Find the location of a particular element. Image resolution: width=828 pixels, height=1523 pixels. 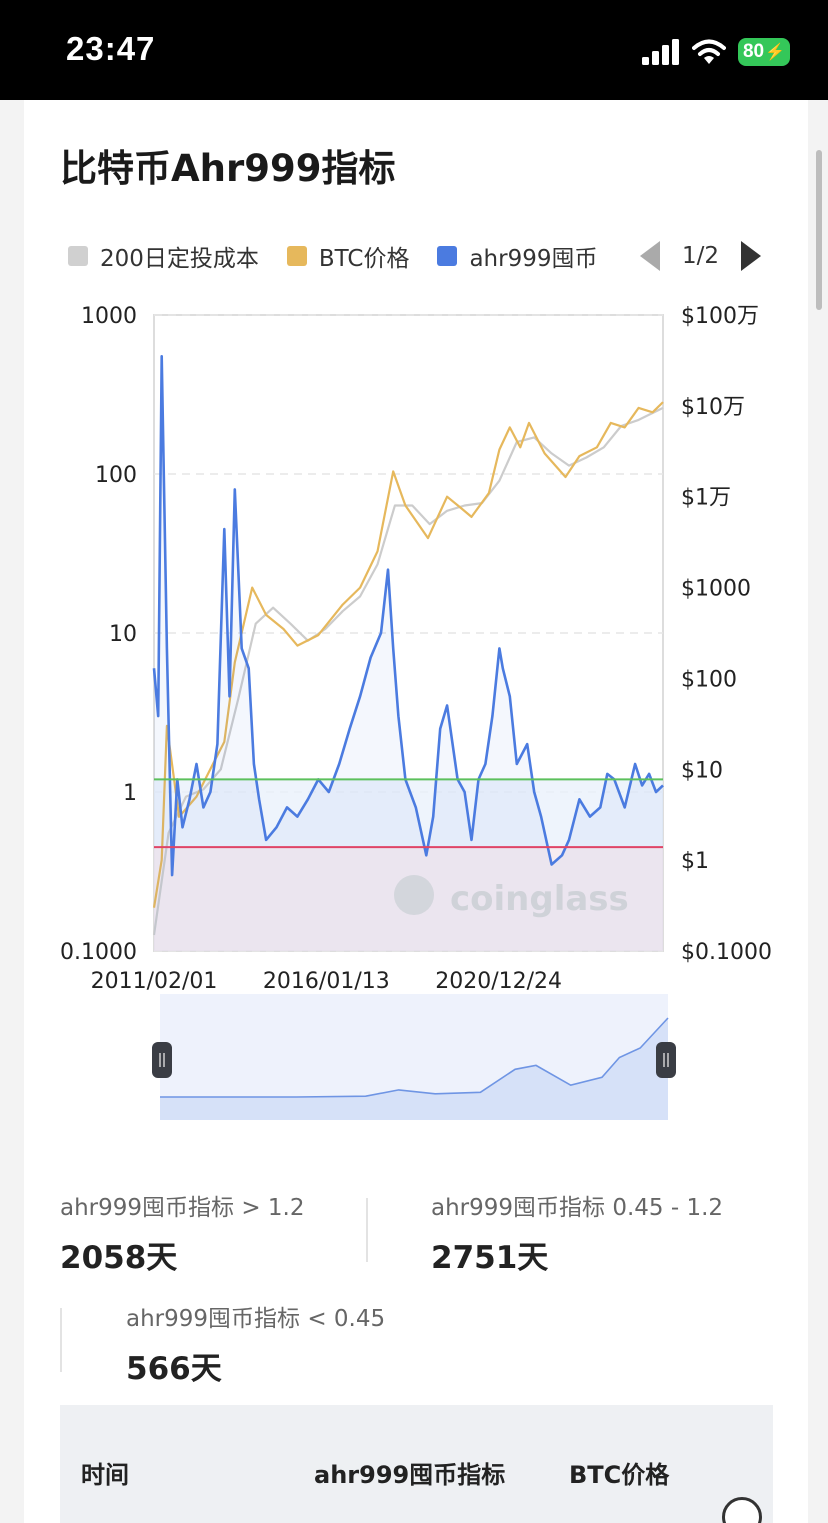

stat-between: ahr999囤币指标 0.45 - 1.2 2751天 is located at coordinates (577, 1232).